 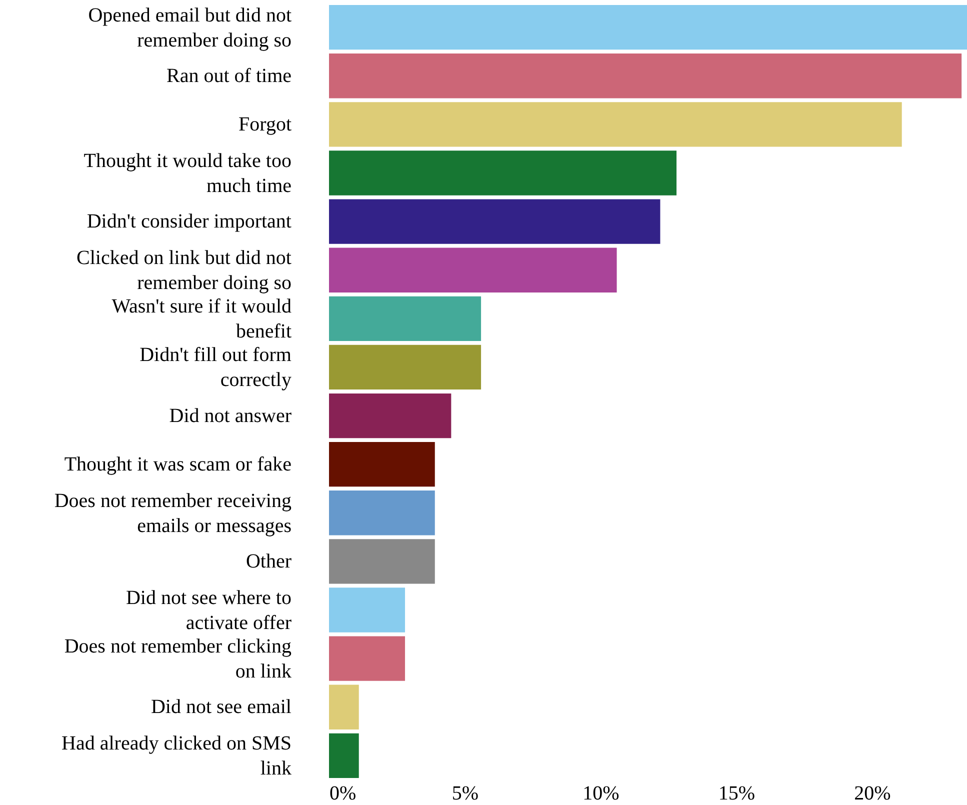 I want to click on y-tick-label: Had already clicked on SMS link, so click(x=177, y=756).